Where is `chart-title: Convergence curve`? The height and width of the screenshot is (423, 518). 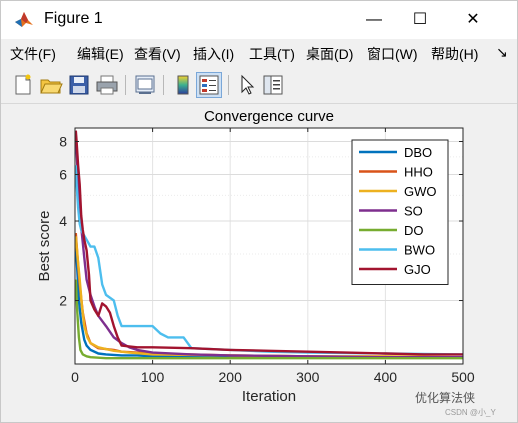 chart-title: Convergence curve is located at coordinates (269, 116).